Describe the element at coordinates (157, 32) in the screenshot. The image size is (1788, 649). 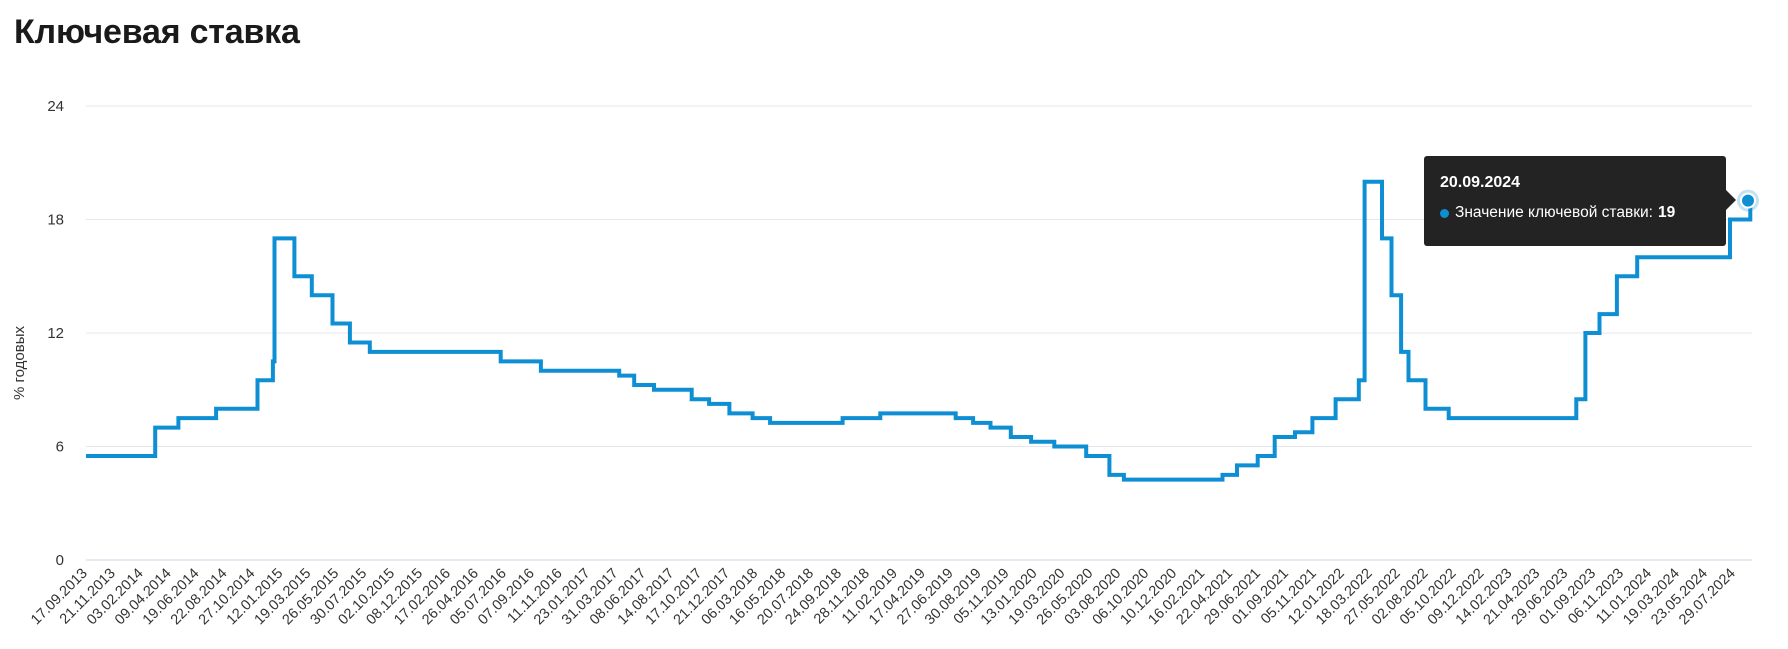
I see `page-title: Ключевая ставка` at that location.